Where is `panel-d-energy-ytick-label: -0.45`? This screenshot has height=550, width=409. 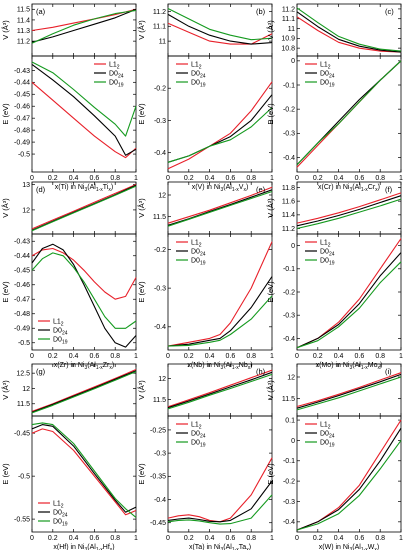
panel-d-energy-ytick-label: -0.45 is located at coordinates (22, 271).